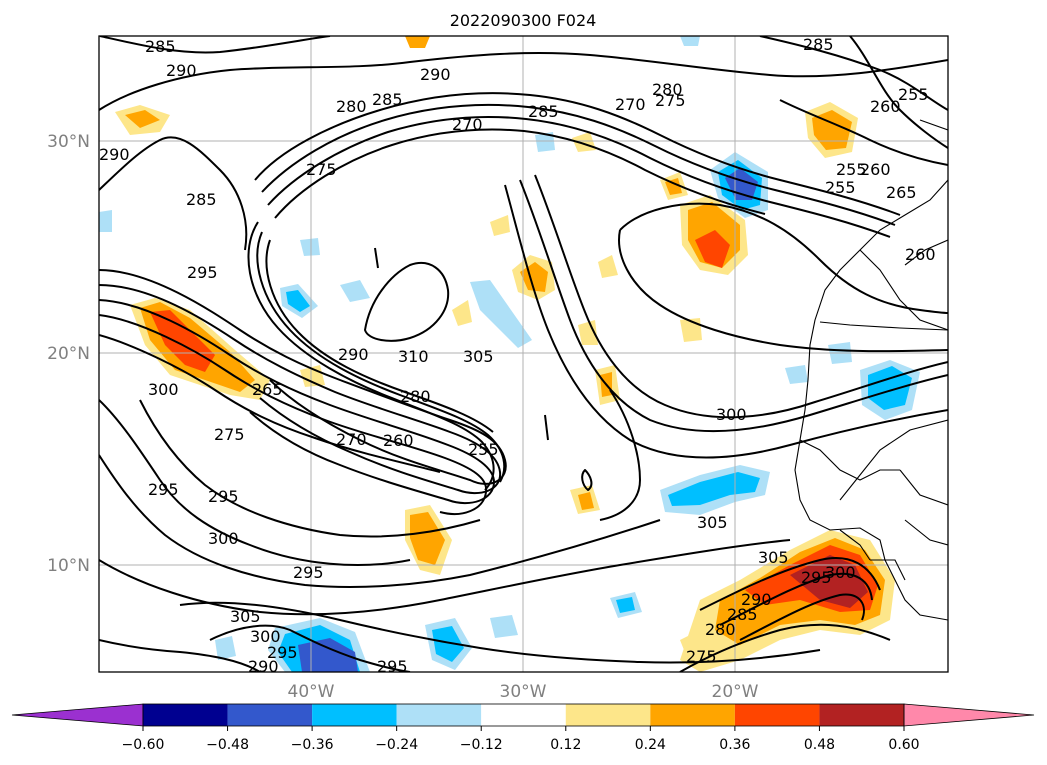 The width and height of the screenshot is (1047, 765). I want to click on lon-label: 30°W, so click(523, 692).